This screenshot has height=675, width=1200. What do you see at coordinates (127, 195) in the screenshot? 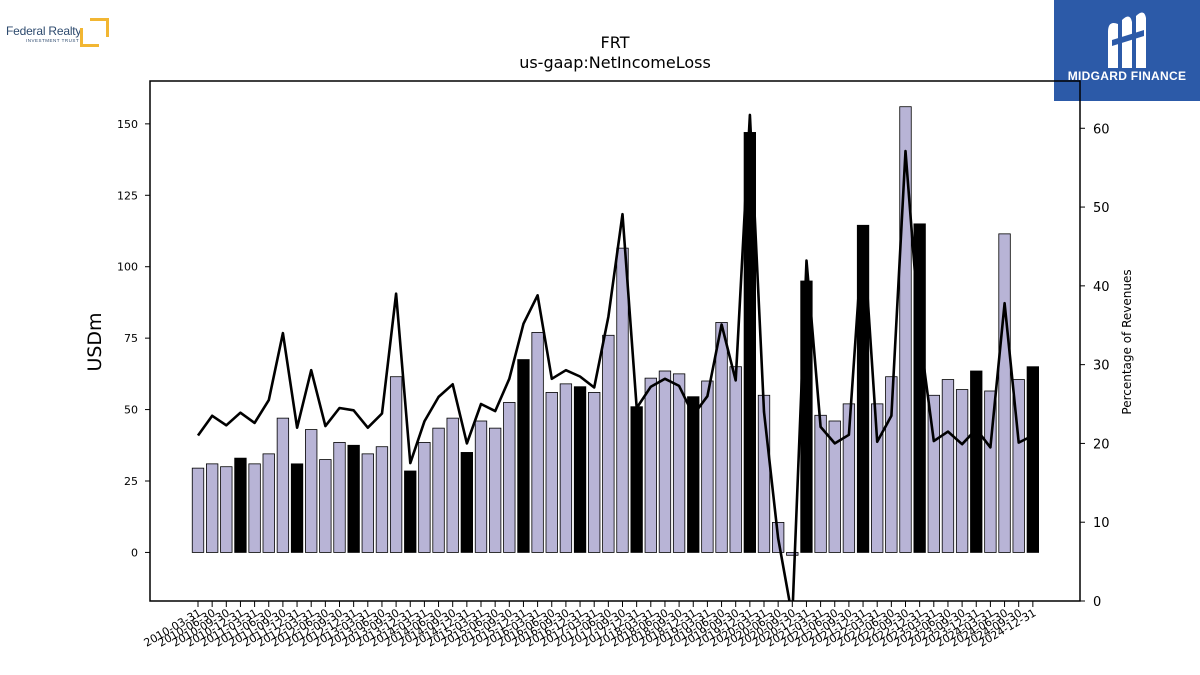
I see `y-tick-label-125: 125` at bounding box center [127, 195].